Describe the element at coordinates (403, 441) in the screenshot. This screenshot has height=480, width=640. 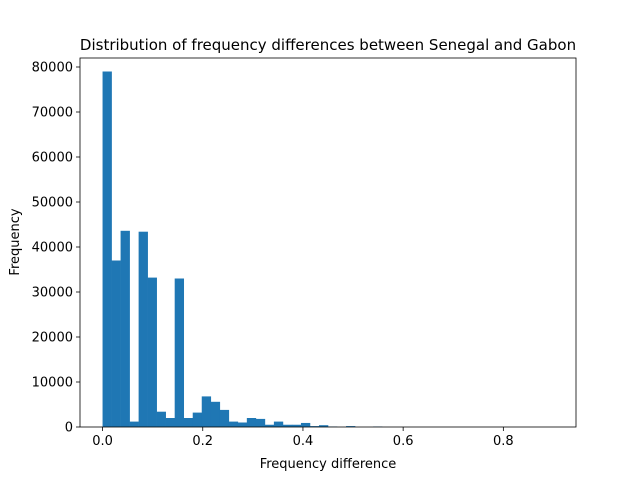
I see `x-tick-label: 0.6` at that location.